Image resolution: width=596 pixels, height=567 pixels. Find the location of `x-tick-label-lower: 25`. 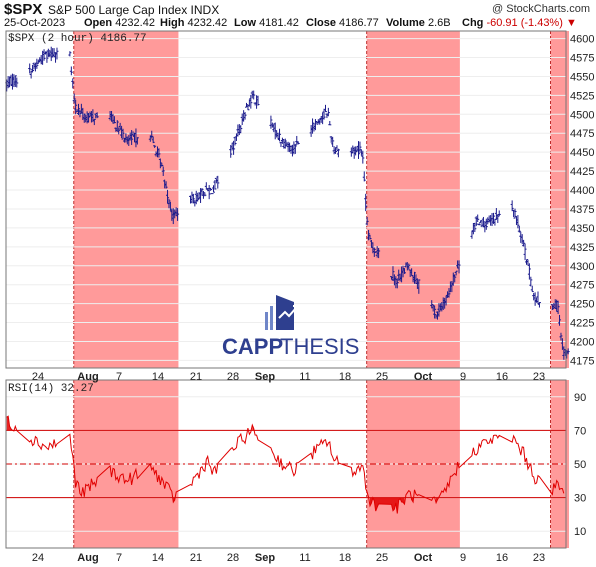

x-tick-label-lower: 25 is located at coordinates (382, 558).